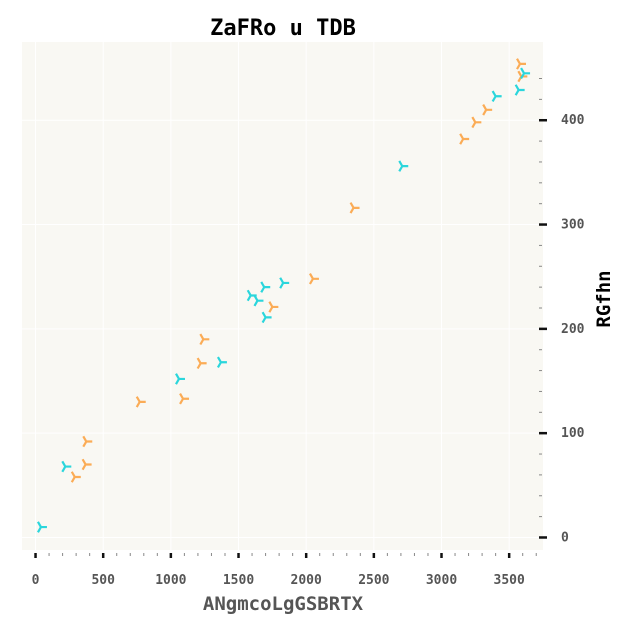 Image resolution: width=630 pixels, height=630 pixels. I want to click on x-axis-label: ANgmcoLgGSBRTX, so click(283, 604).